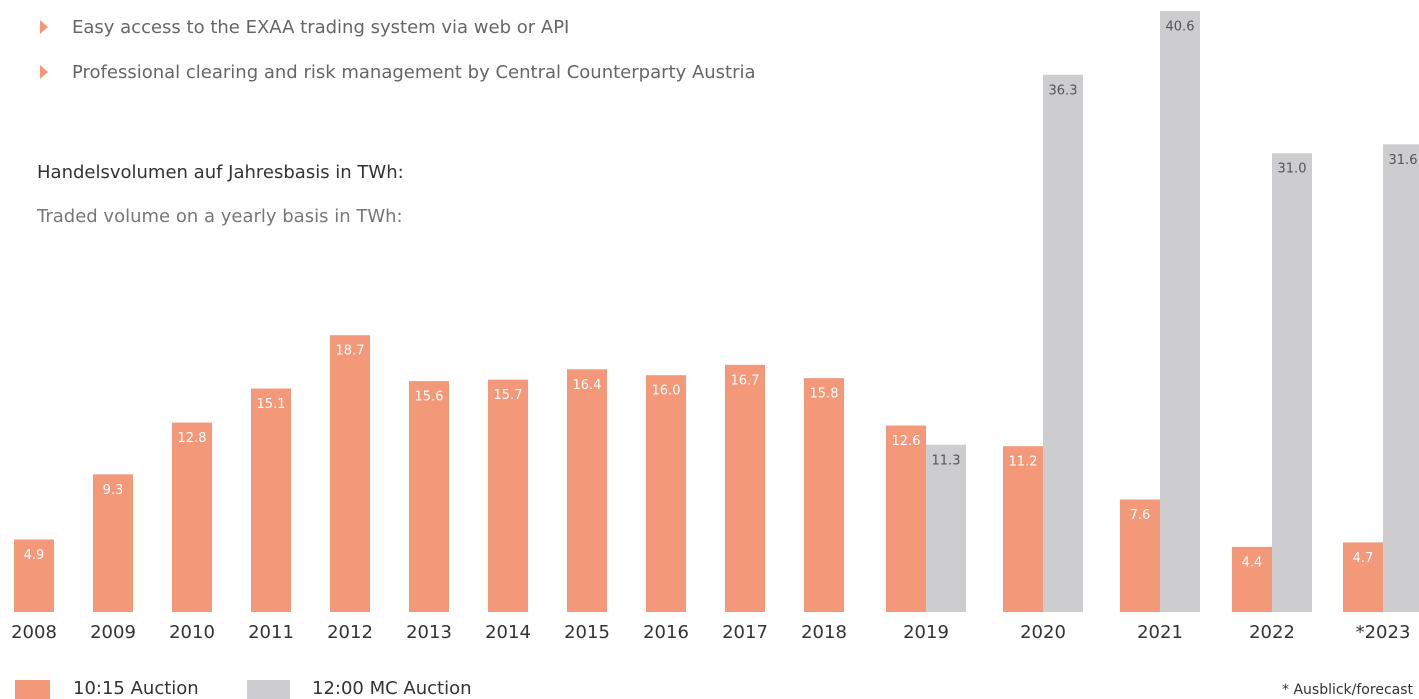  I want to click on value-label: 15.1, so click(271, 404).